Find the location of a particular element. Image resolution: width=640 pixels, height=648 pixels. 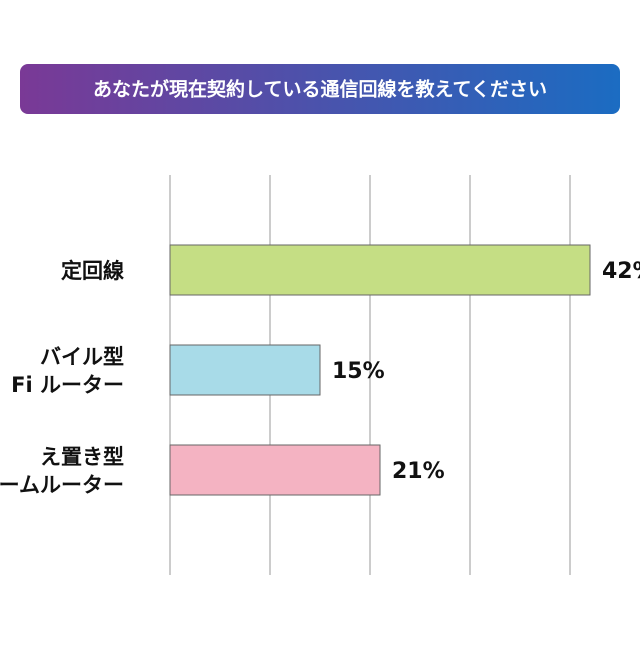

value-label: 42% is located at coordinates (621, 271).